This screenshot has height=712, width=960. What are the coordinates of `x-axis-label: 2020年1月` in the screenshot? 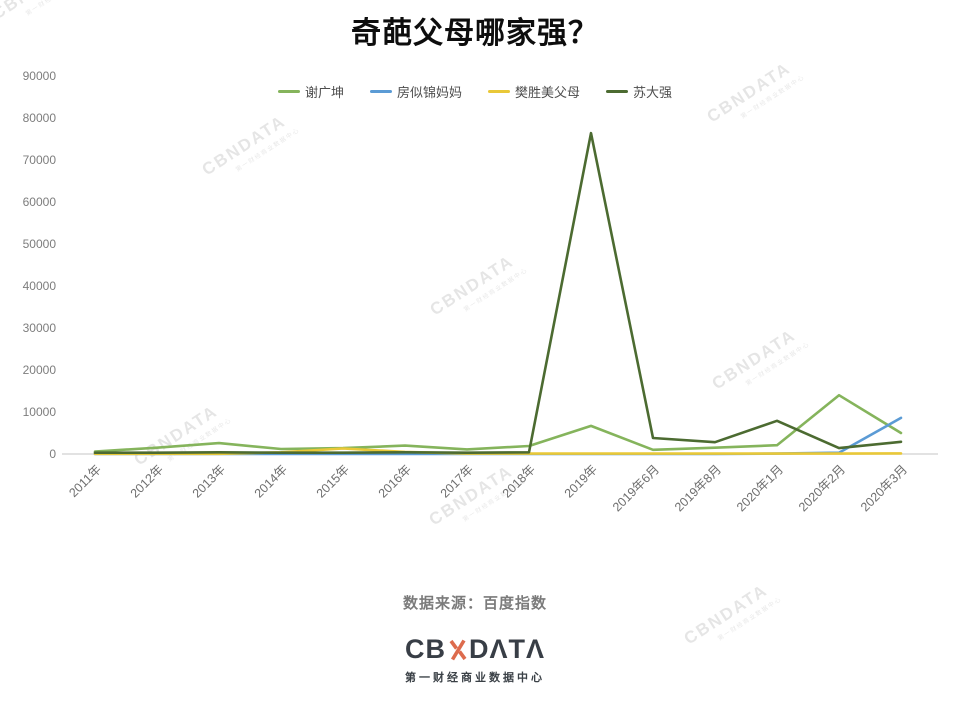 It's located at (760, 488).